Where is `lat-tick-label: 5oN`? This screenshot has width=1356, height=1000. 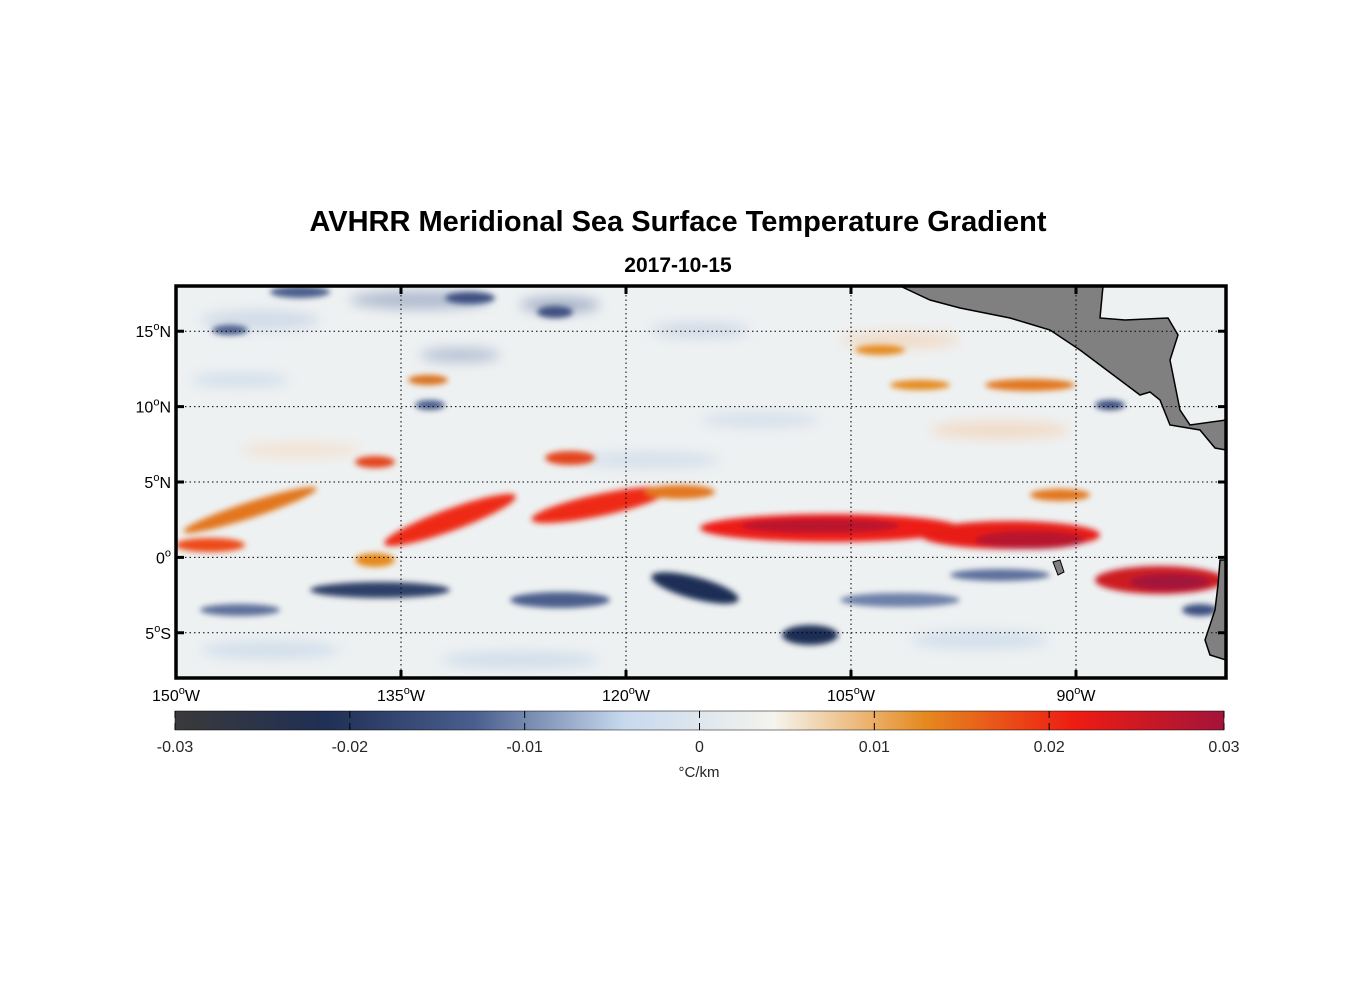 lat-tick-label: 5oN is located at coordinates (157, 482).